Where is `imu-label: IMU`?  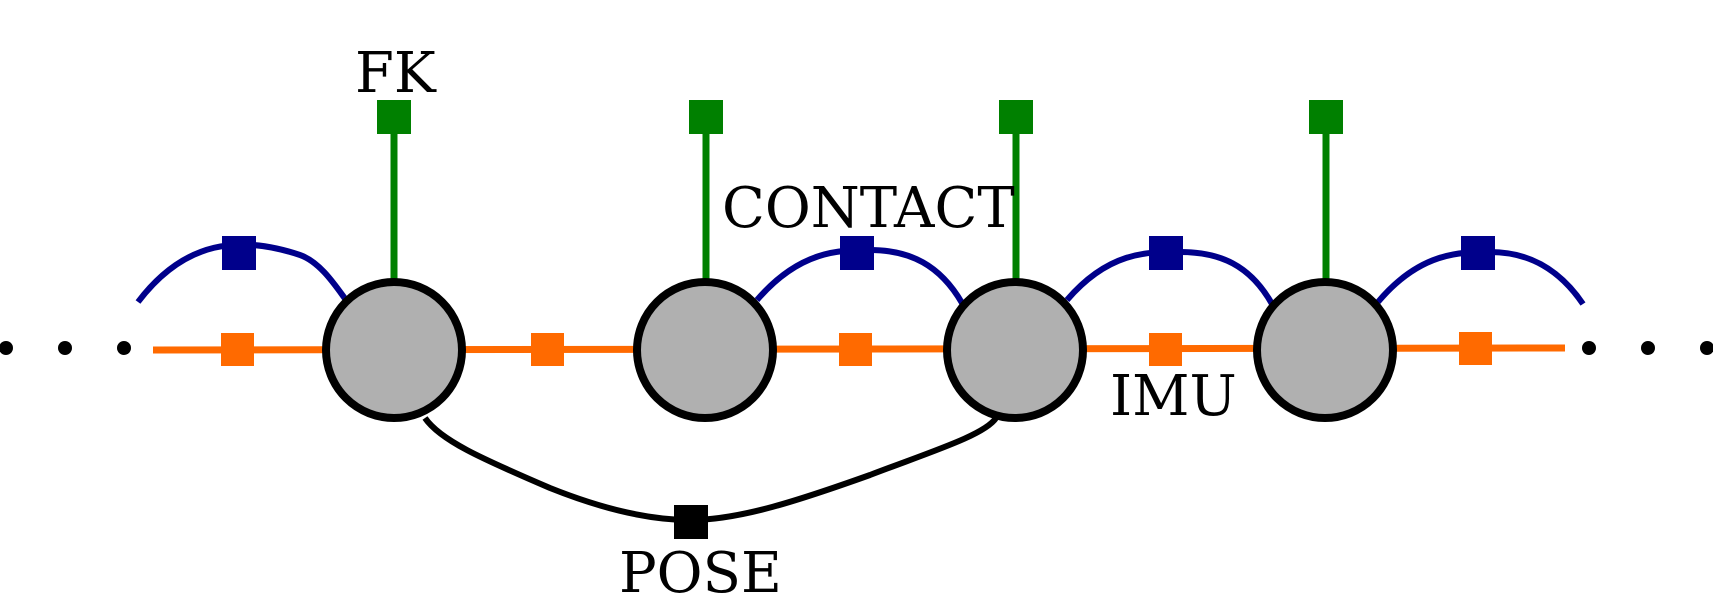
imu-label: IMU is located at coordinates (1173, 396).